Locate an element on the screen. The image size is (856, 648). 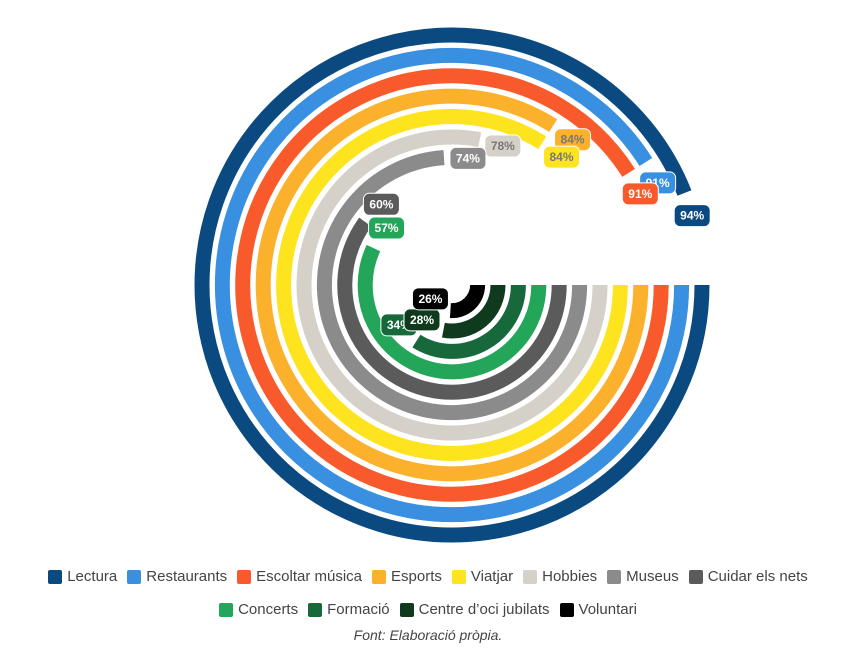
legend-item: Museus is located at coordinates (643, 576).